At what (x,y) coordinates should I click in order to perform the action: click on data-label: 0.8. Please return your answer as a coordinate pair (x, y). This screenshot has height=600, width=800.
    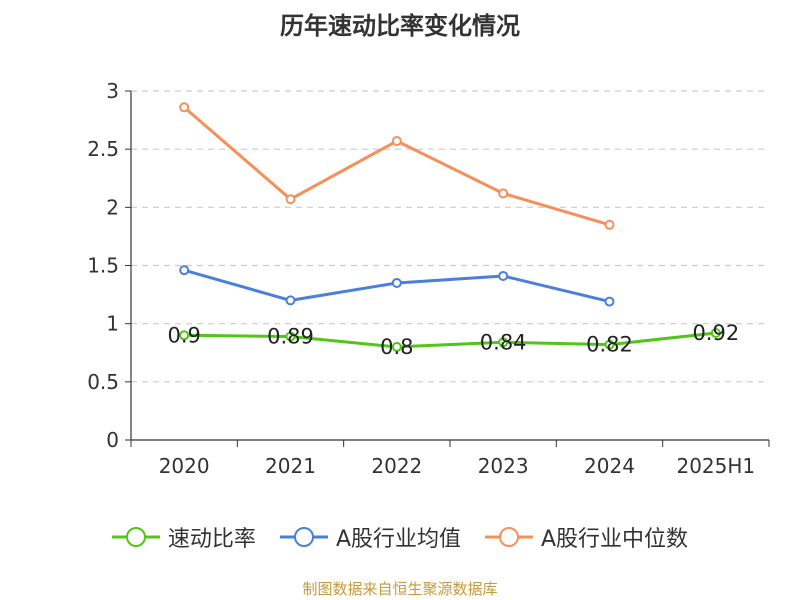
    Looking at the image, I should click on (396, 347).